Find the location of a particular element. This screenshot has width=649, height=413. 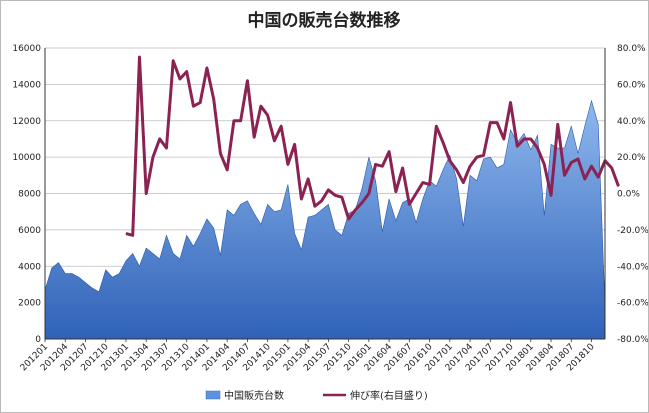

y-tick-label: 6000 is located at coordinates (29, 231).